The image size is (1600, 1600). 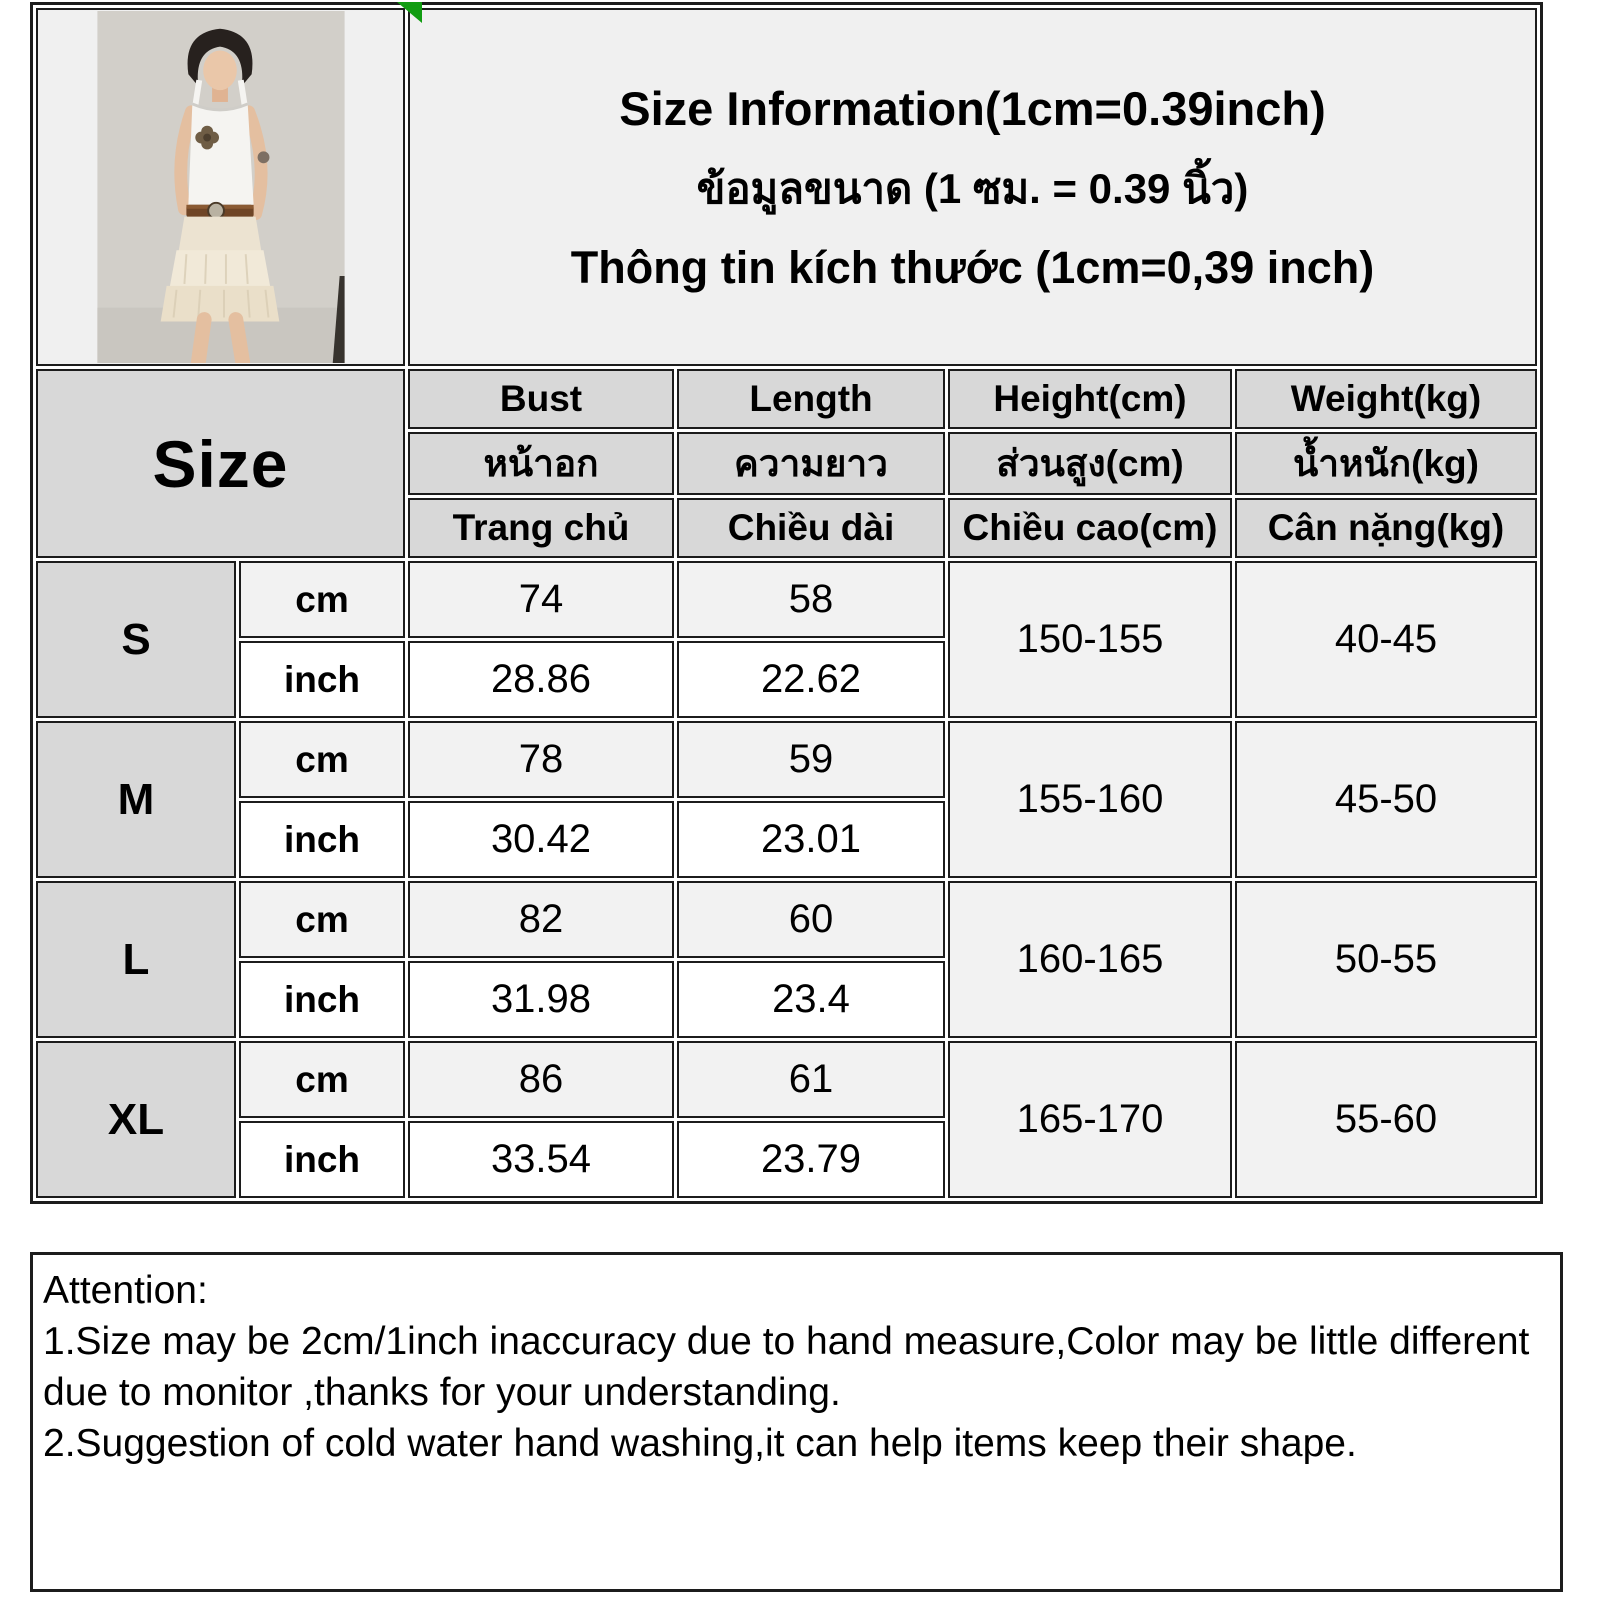 What do you see at coordinates (220, 463) in the screenshot?
I see `size-corner-header: Size` at bounding box center [220, 463].